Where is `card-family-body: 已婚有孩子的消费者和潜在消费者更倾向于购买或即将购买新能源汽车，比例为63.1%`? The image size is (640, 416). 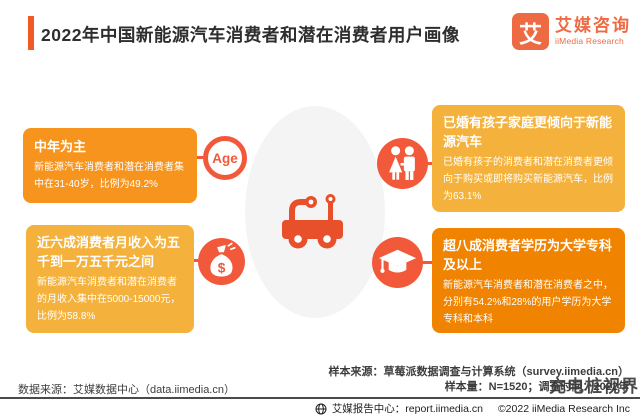 card-family-body: 已婚有孩子的消费者和潜在消费者更倾向于购买或即将购买新能源汽车，比例为63.1% is located at coordinates (528, 179).